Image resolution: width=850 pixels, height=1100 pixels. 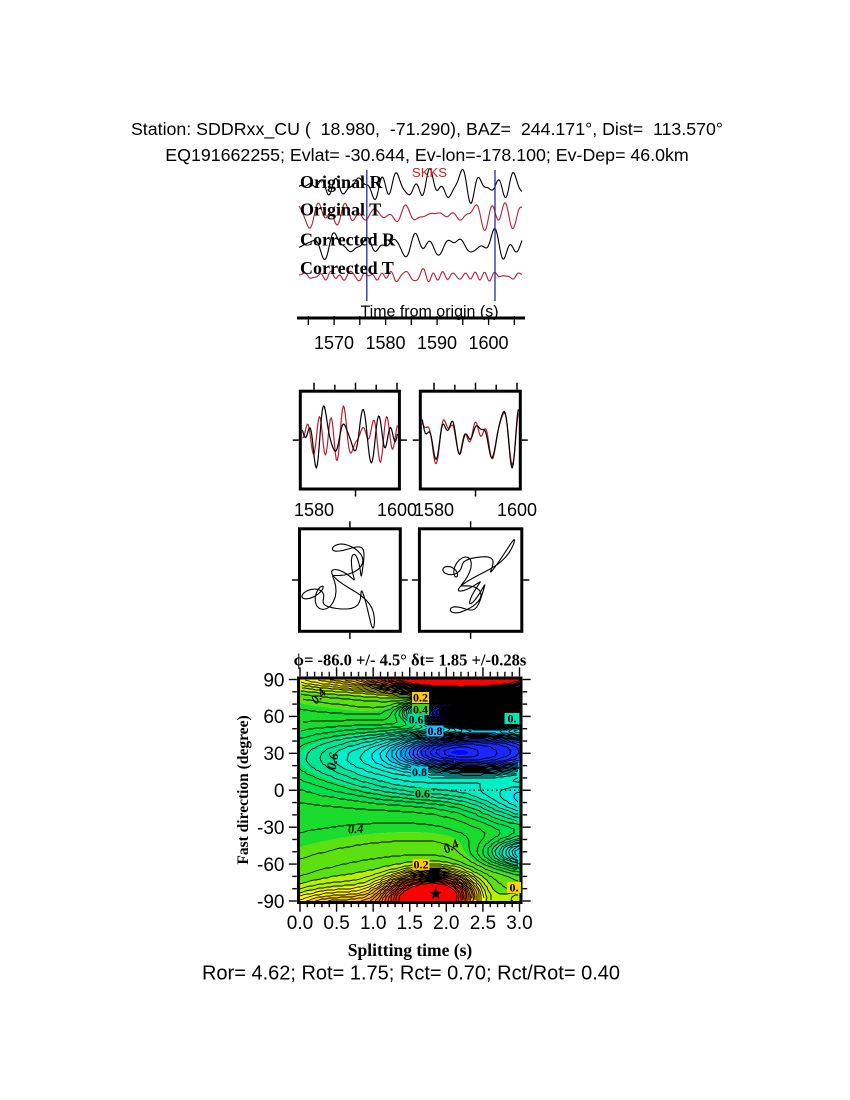 I want to click on svg-text: -60, so click(x=270, y=865).